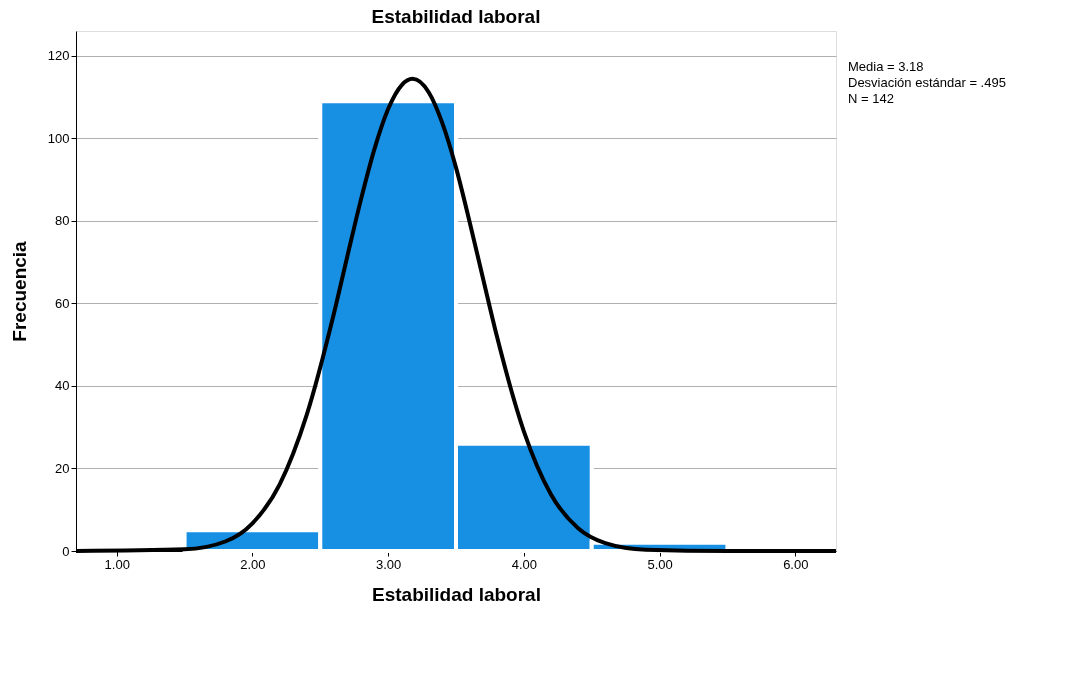 The image size is (1089, 683). Describe the element at coordinates (456, 16) in the screenshot. I see `chart-title: Estabilidad laboral` at that location.